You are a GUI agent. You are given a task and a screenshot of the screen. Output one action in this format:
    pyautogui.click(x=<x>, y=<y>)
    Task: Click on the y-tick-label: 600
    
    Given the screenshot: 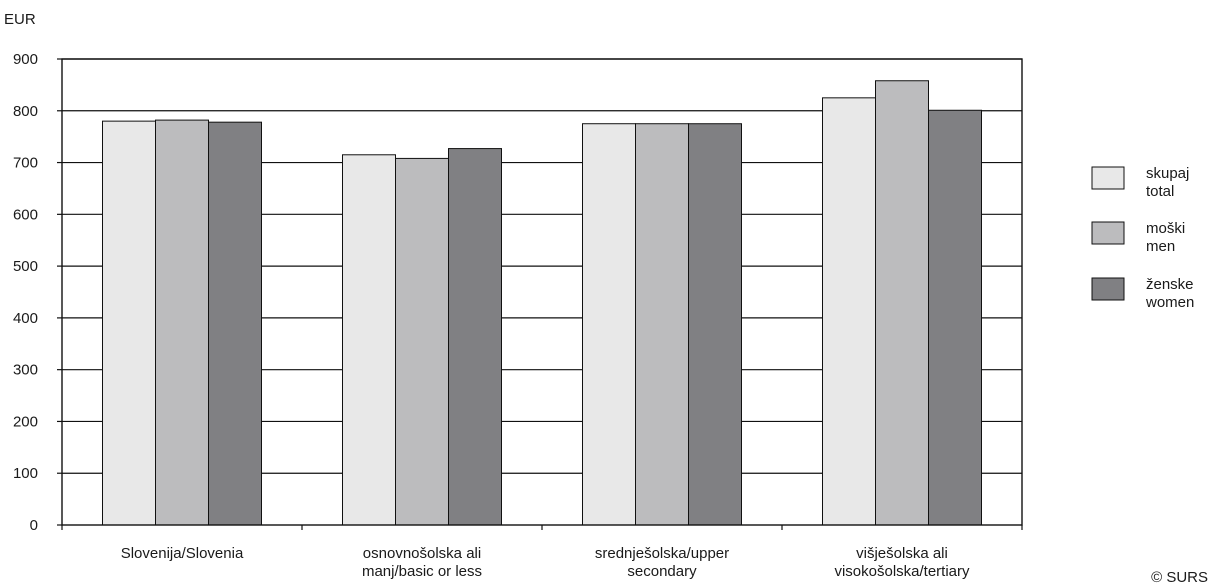 What is the action you would take?
    pyautogui.click(x=25, y=214)
    